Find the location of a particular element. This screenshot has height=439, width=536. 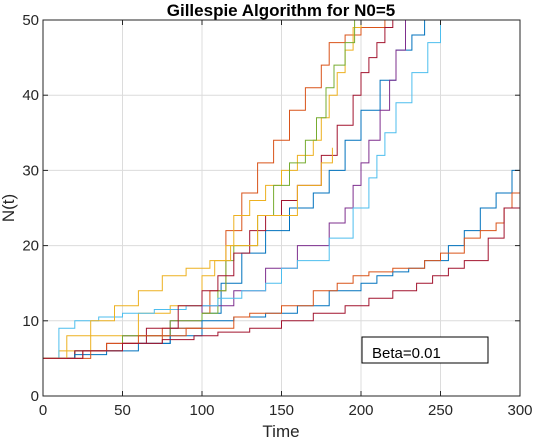

x-tick-label: 0 is located at coordinates (43, 410).